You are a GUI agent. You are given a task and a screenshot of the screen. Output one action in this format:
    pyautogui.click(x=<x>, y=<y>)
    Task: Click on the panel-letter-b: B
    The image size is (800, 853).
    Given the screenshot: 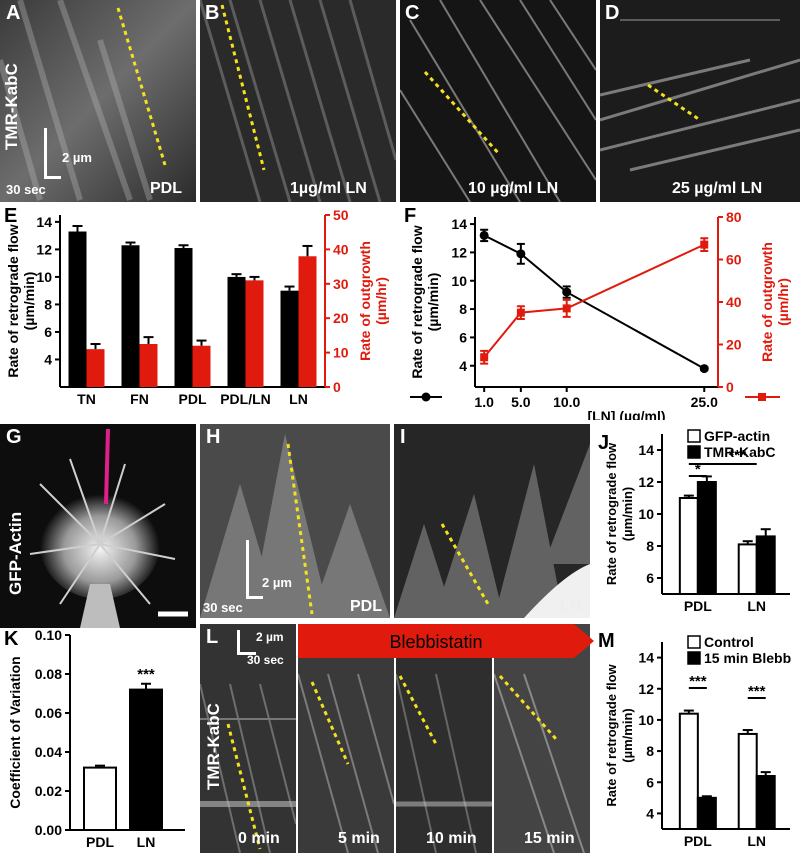 What is the action you would take?
    pyautogui.click(x=212, y=13)
    